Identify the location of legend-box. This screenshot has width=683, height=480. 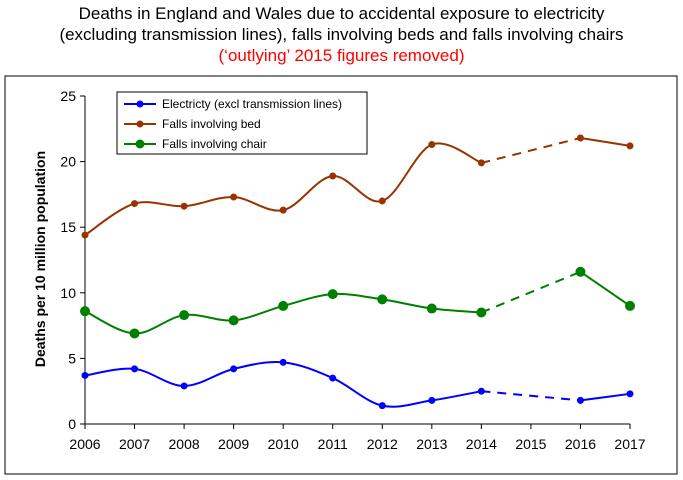
(242, 123).